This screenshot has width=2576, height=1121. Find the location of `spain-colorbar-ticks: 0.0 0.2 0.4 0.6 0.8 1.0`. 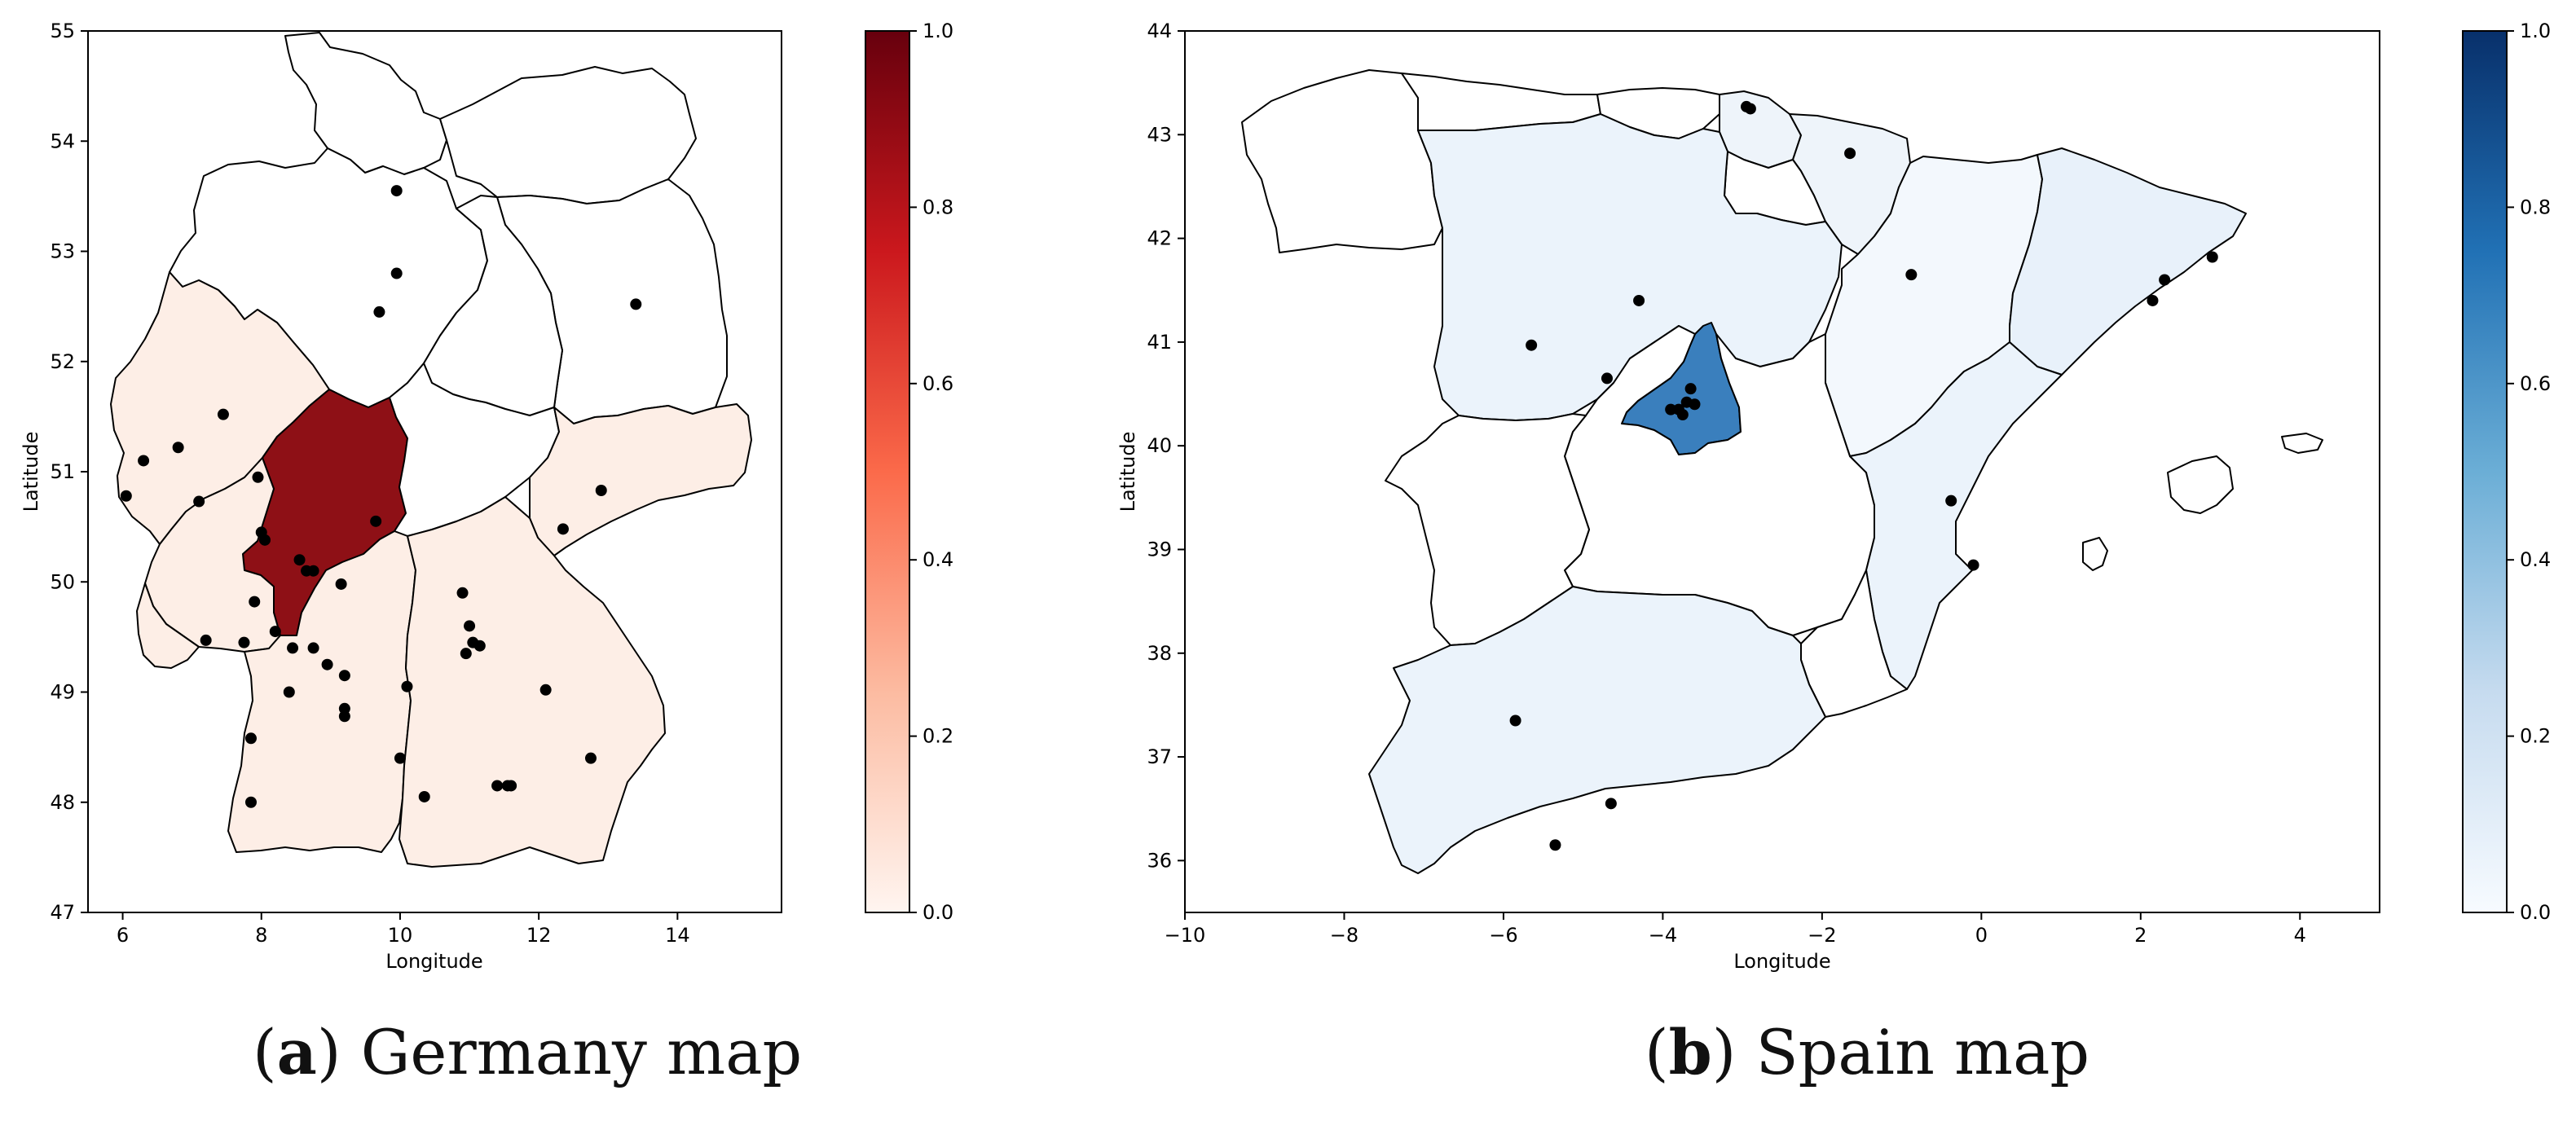

spain-colorbar-ticks: 0.0 0.2 0.4 0.6 0.8 1.0 is located at coordinates (2529, 472).